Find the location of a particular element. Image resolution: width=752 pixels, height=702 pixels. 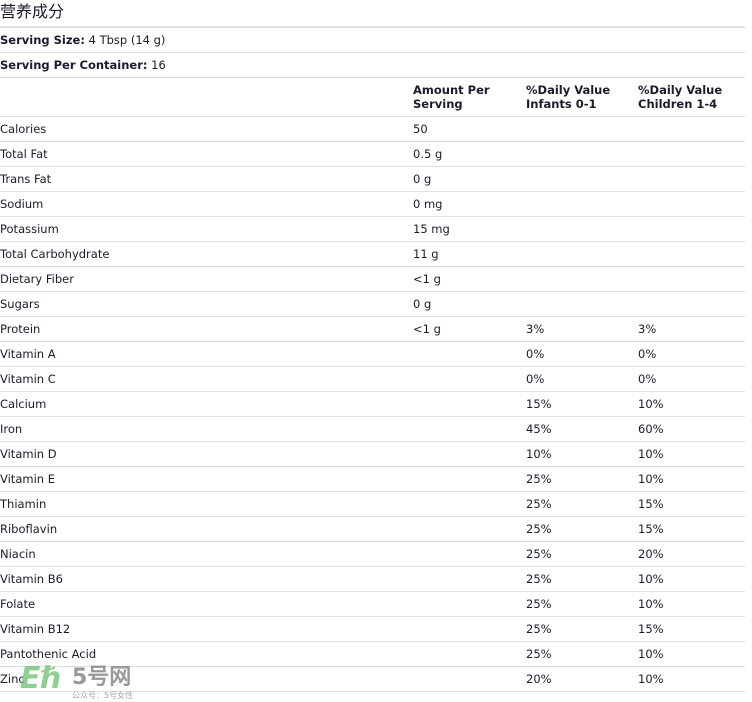

serving-size-label: Serving Size: is located at coordinates (42, 40).